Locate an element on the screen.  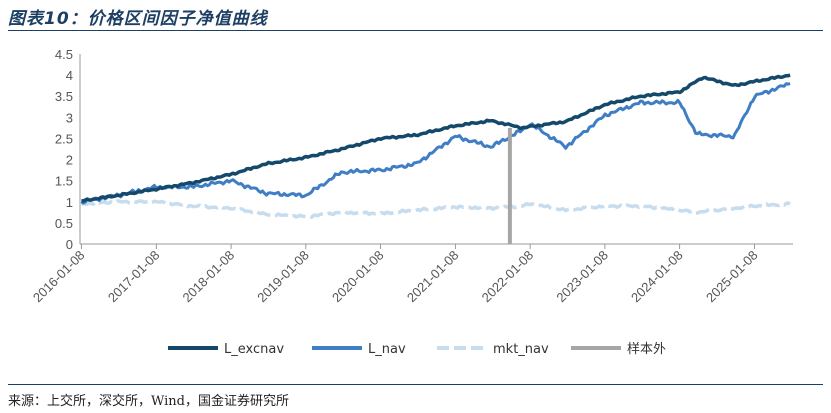
y-tick-label: 0 is located at coordinates (69, 244).